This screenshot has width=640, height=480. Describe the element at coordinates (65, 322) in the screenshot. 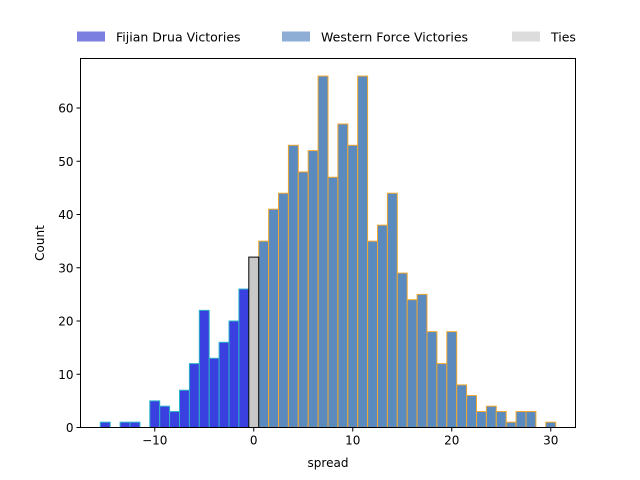

I see `y-tick-label: 20` at that location.